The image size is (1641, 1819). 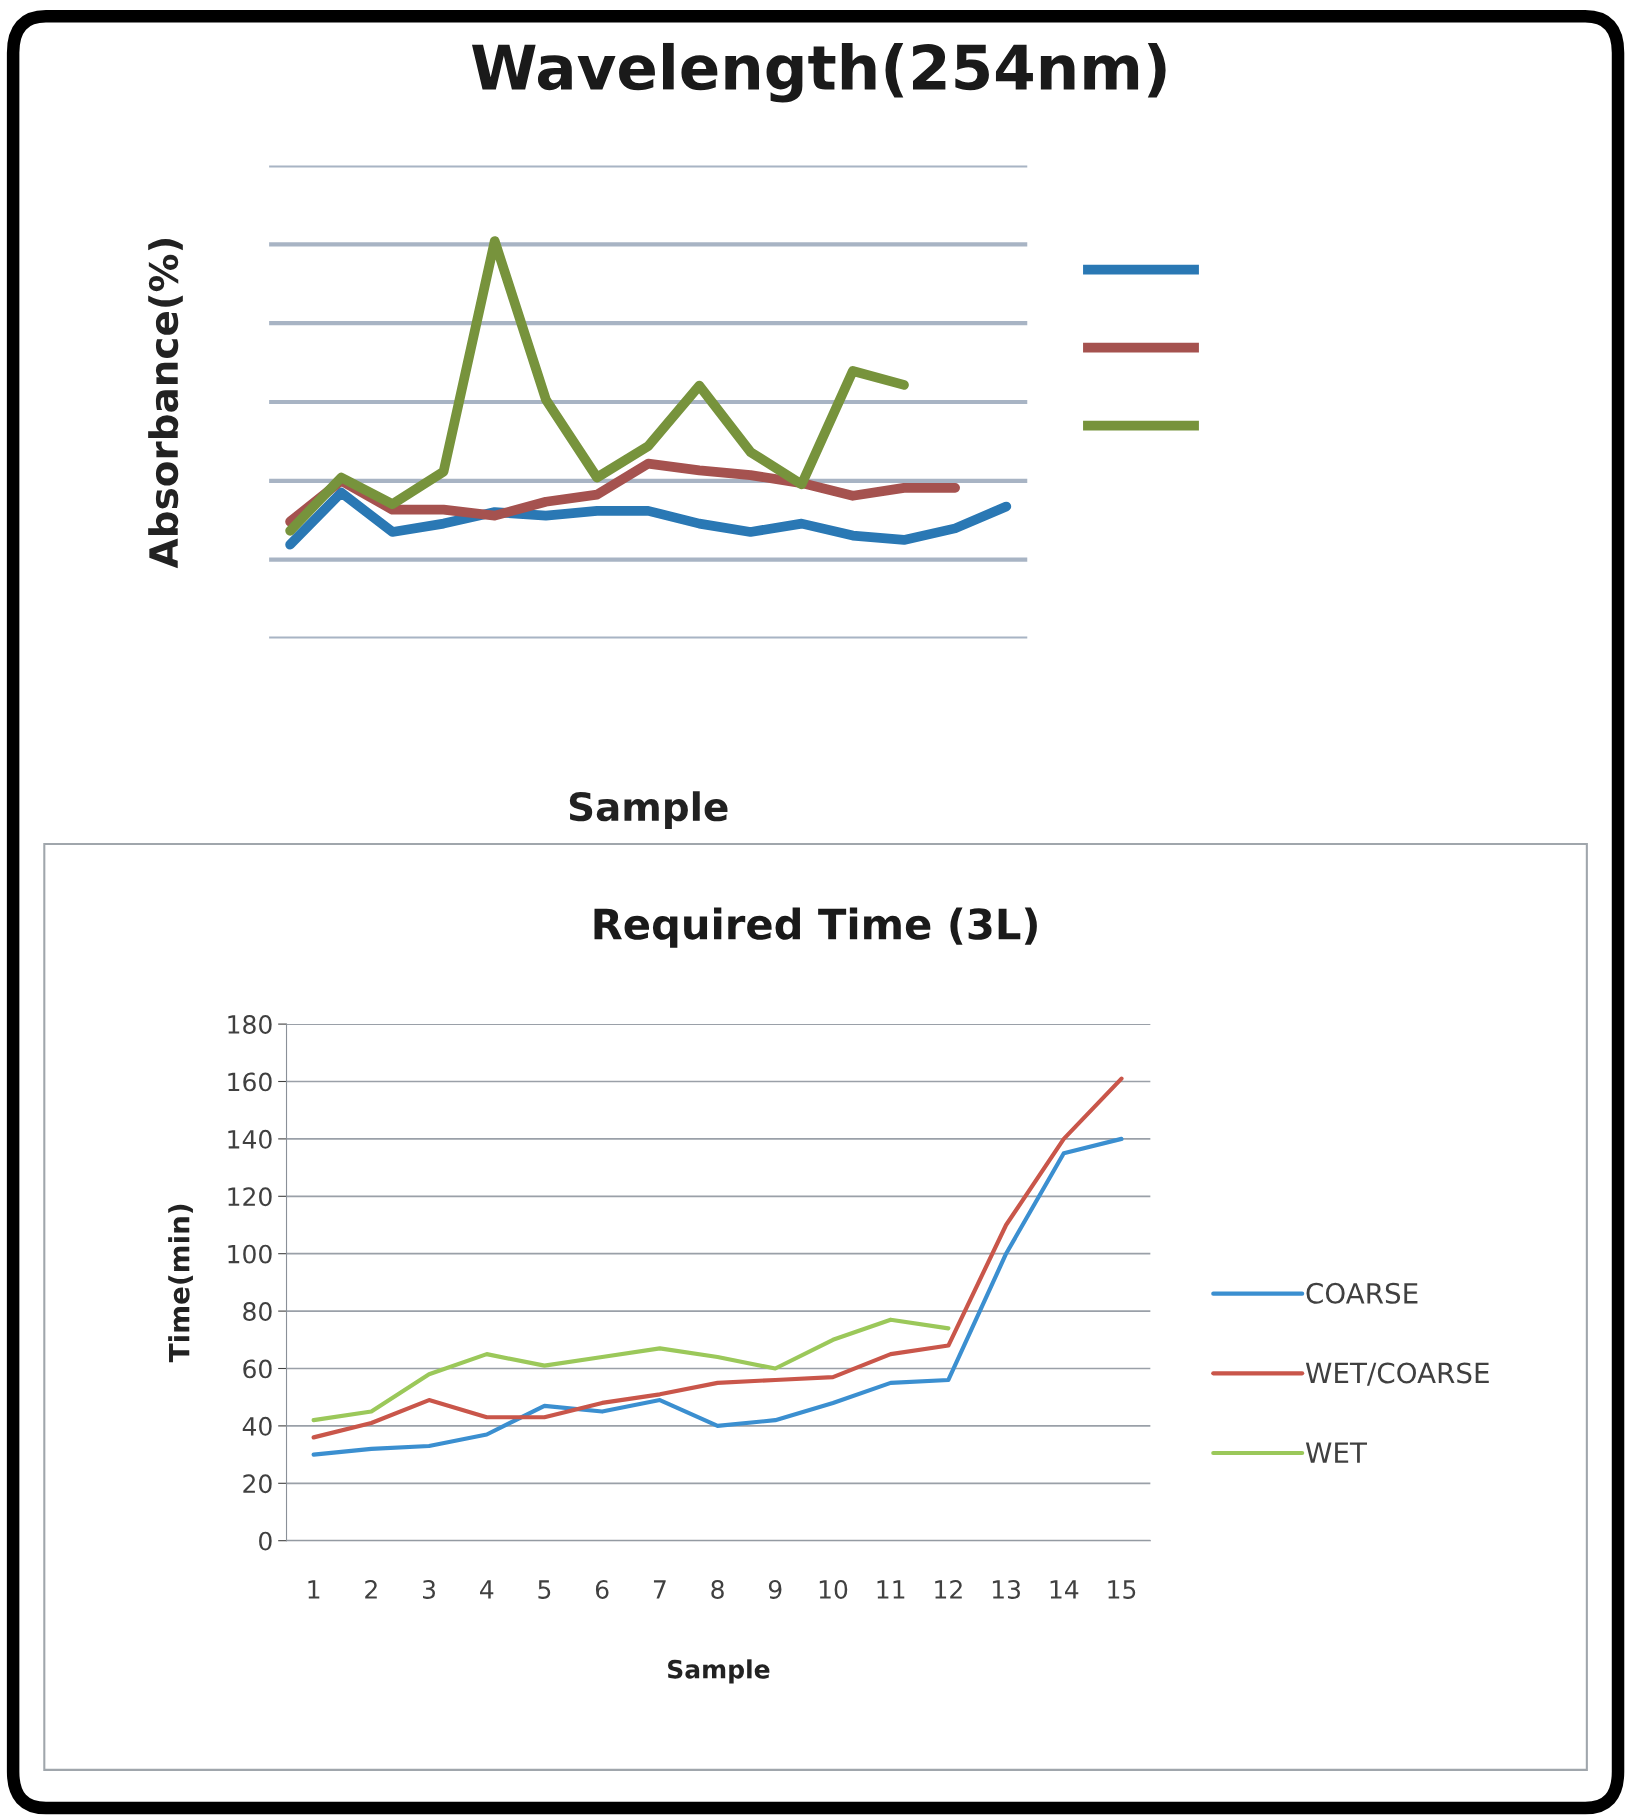 I want to click on y-tick-label: 120, so click(x=250, y=1197).